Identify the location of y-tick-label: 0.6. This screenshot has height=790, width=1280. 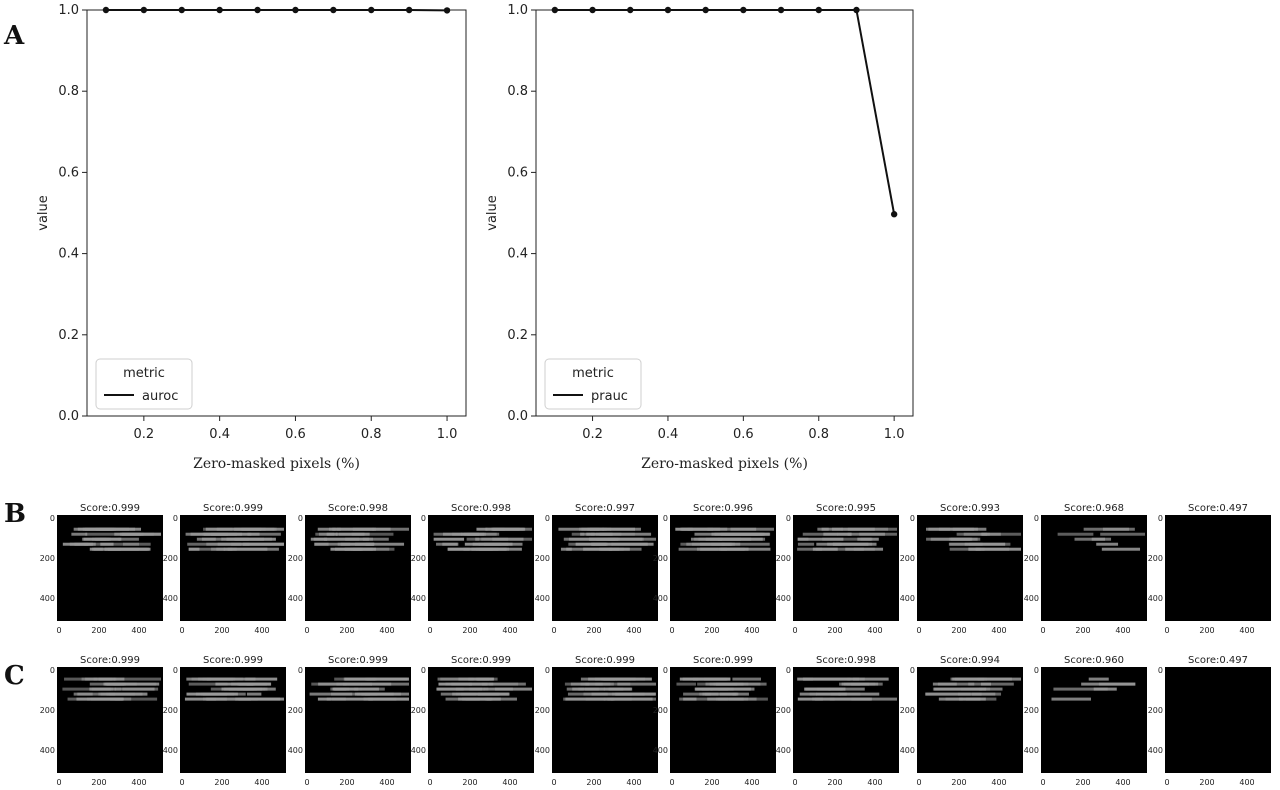
(68, 172).